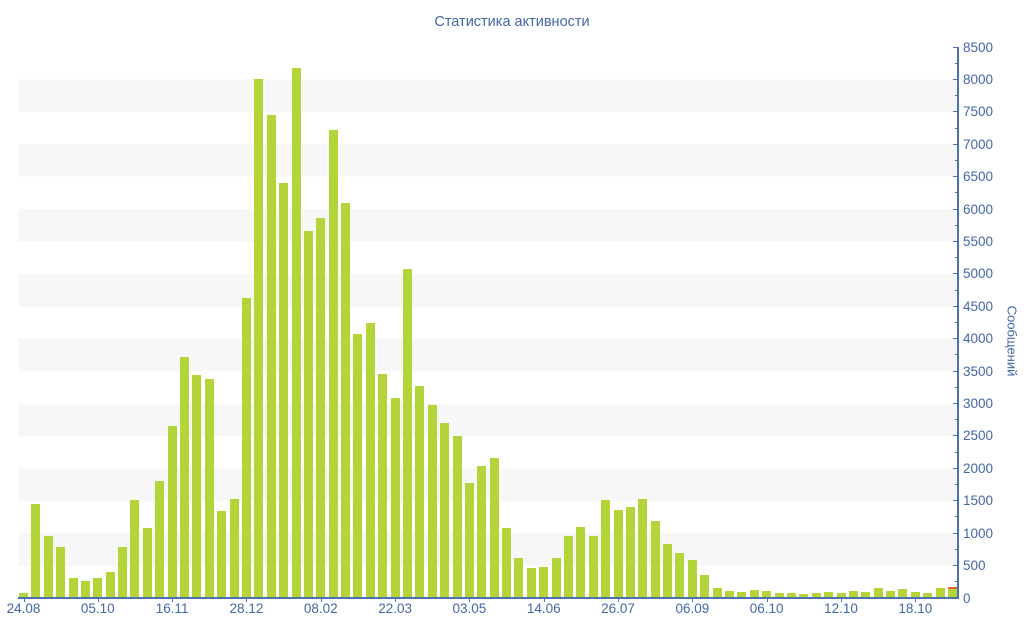 The image size is (1024, 640). I want to click on x-tick-label: 08.02, so click(320, 608).